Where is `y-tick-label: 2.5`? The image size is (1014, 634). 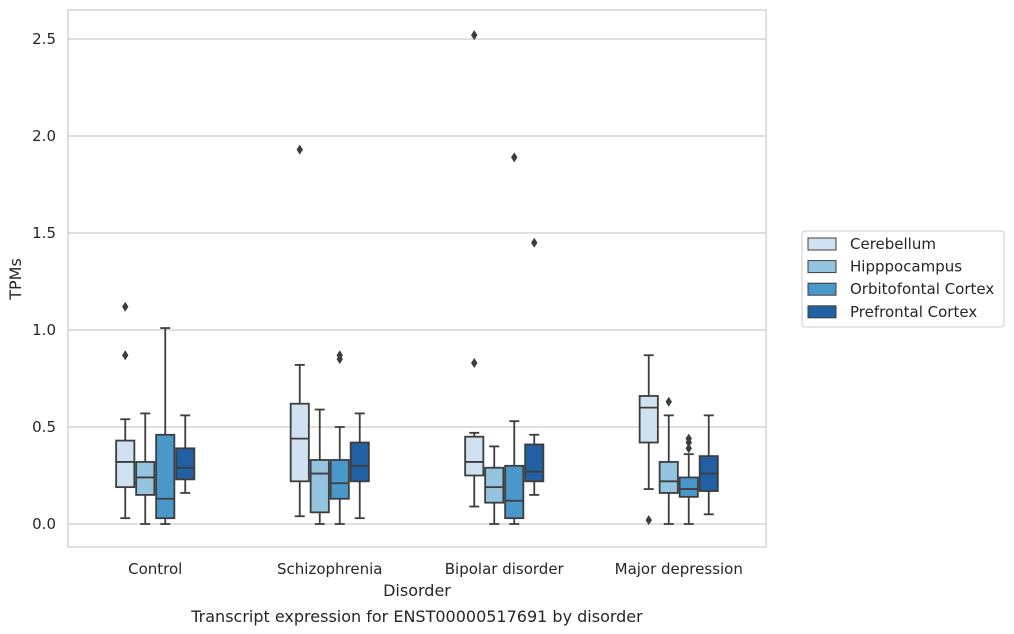 y-tick-label: 2.5 is located at coordinates (44, 39).